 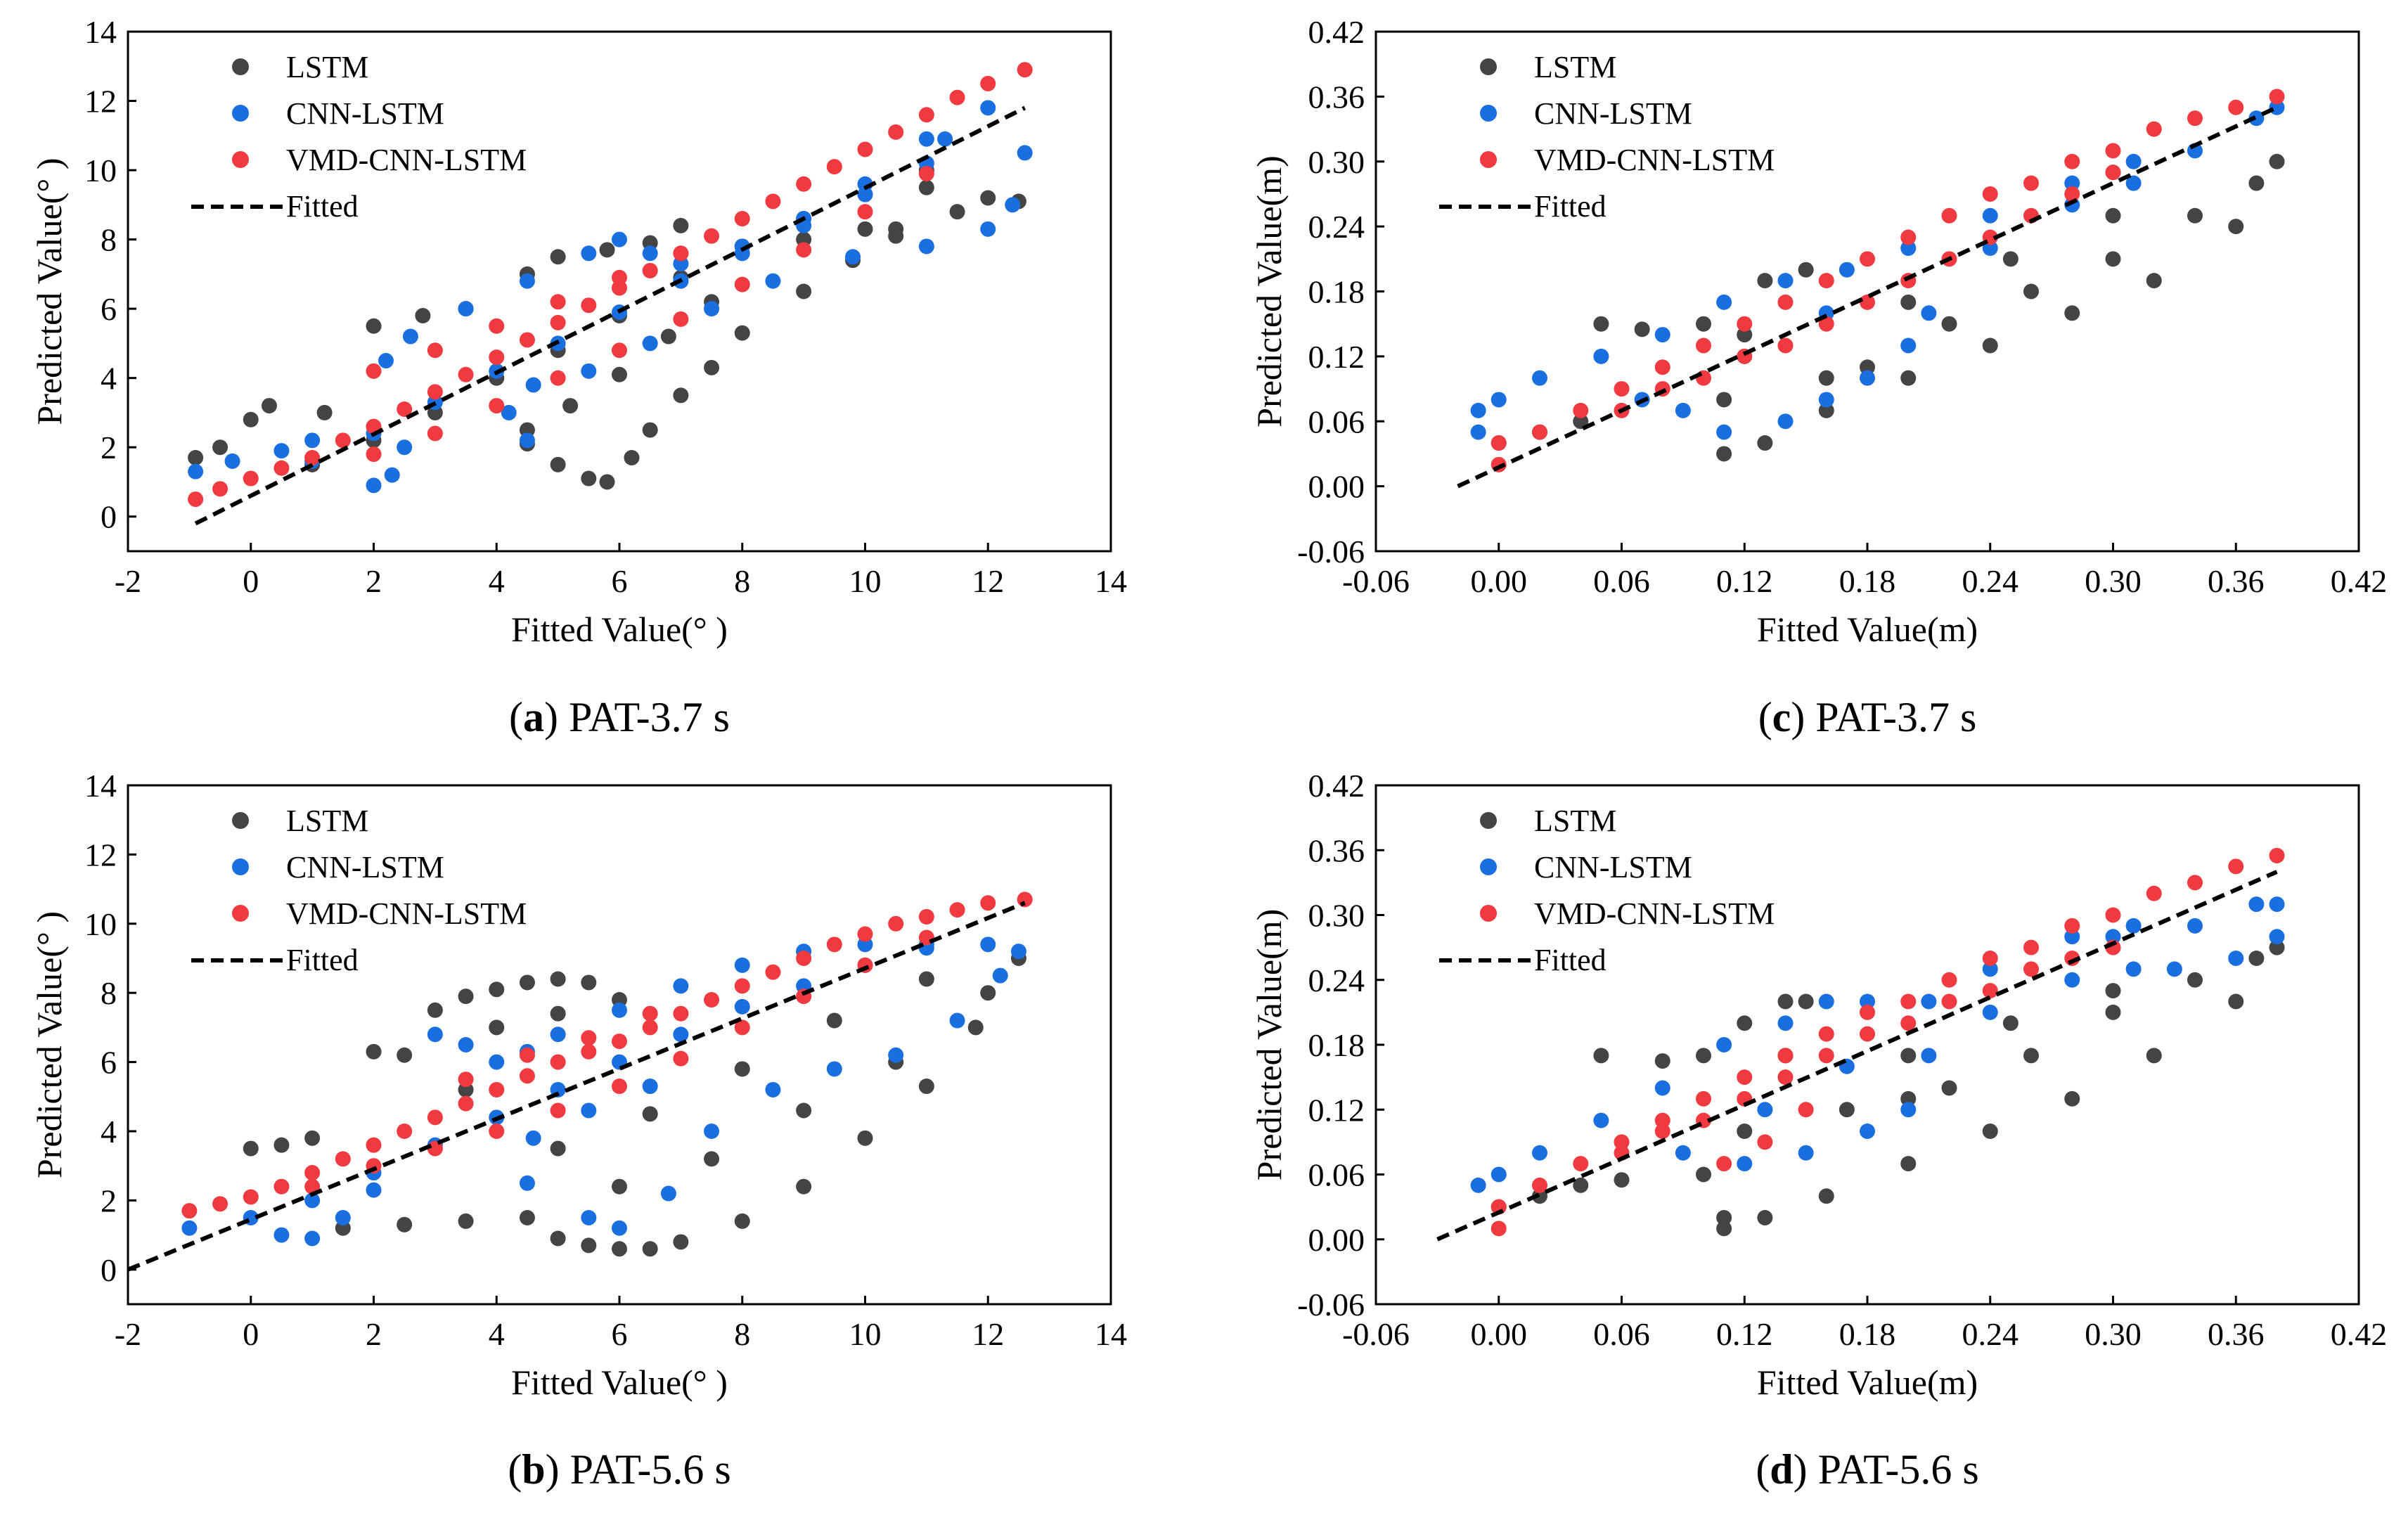 I want to click on x-tick-label: 0.18, so click(x=1867, y=1334).